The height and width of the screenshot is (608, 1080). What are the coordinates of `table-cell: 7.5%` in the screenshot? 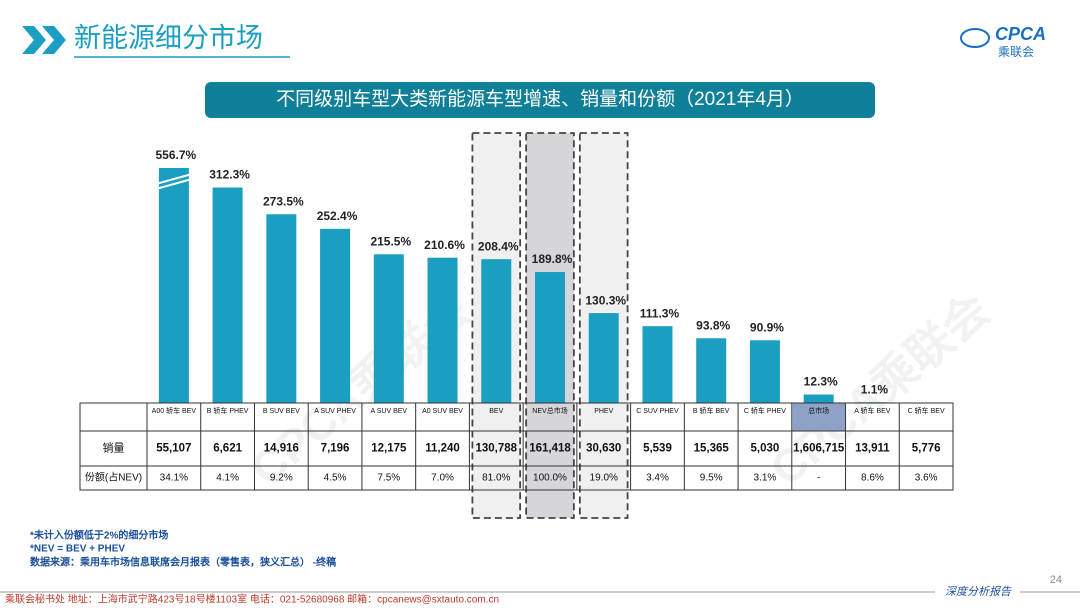 It's located at (388, 478).